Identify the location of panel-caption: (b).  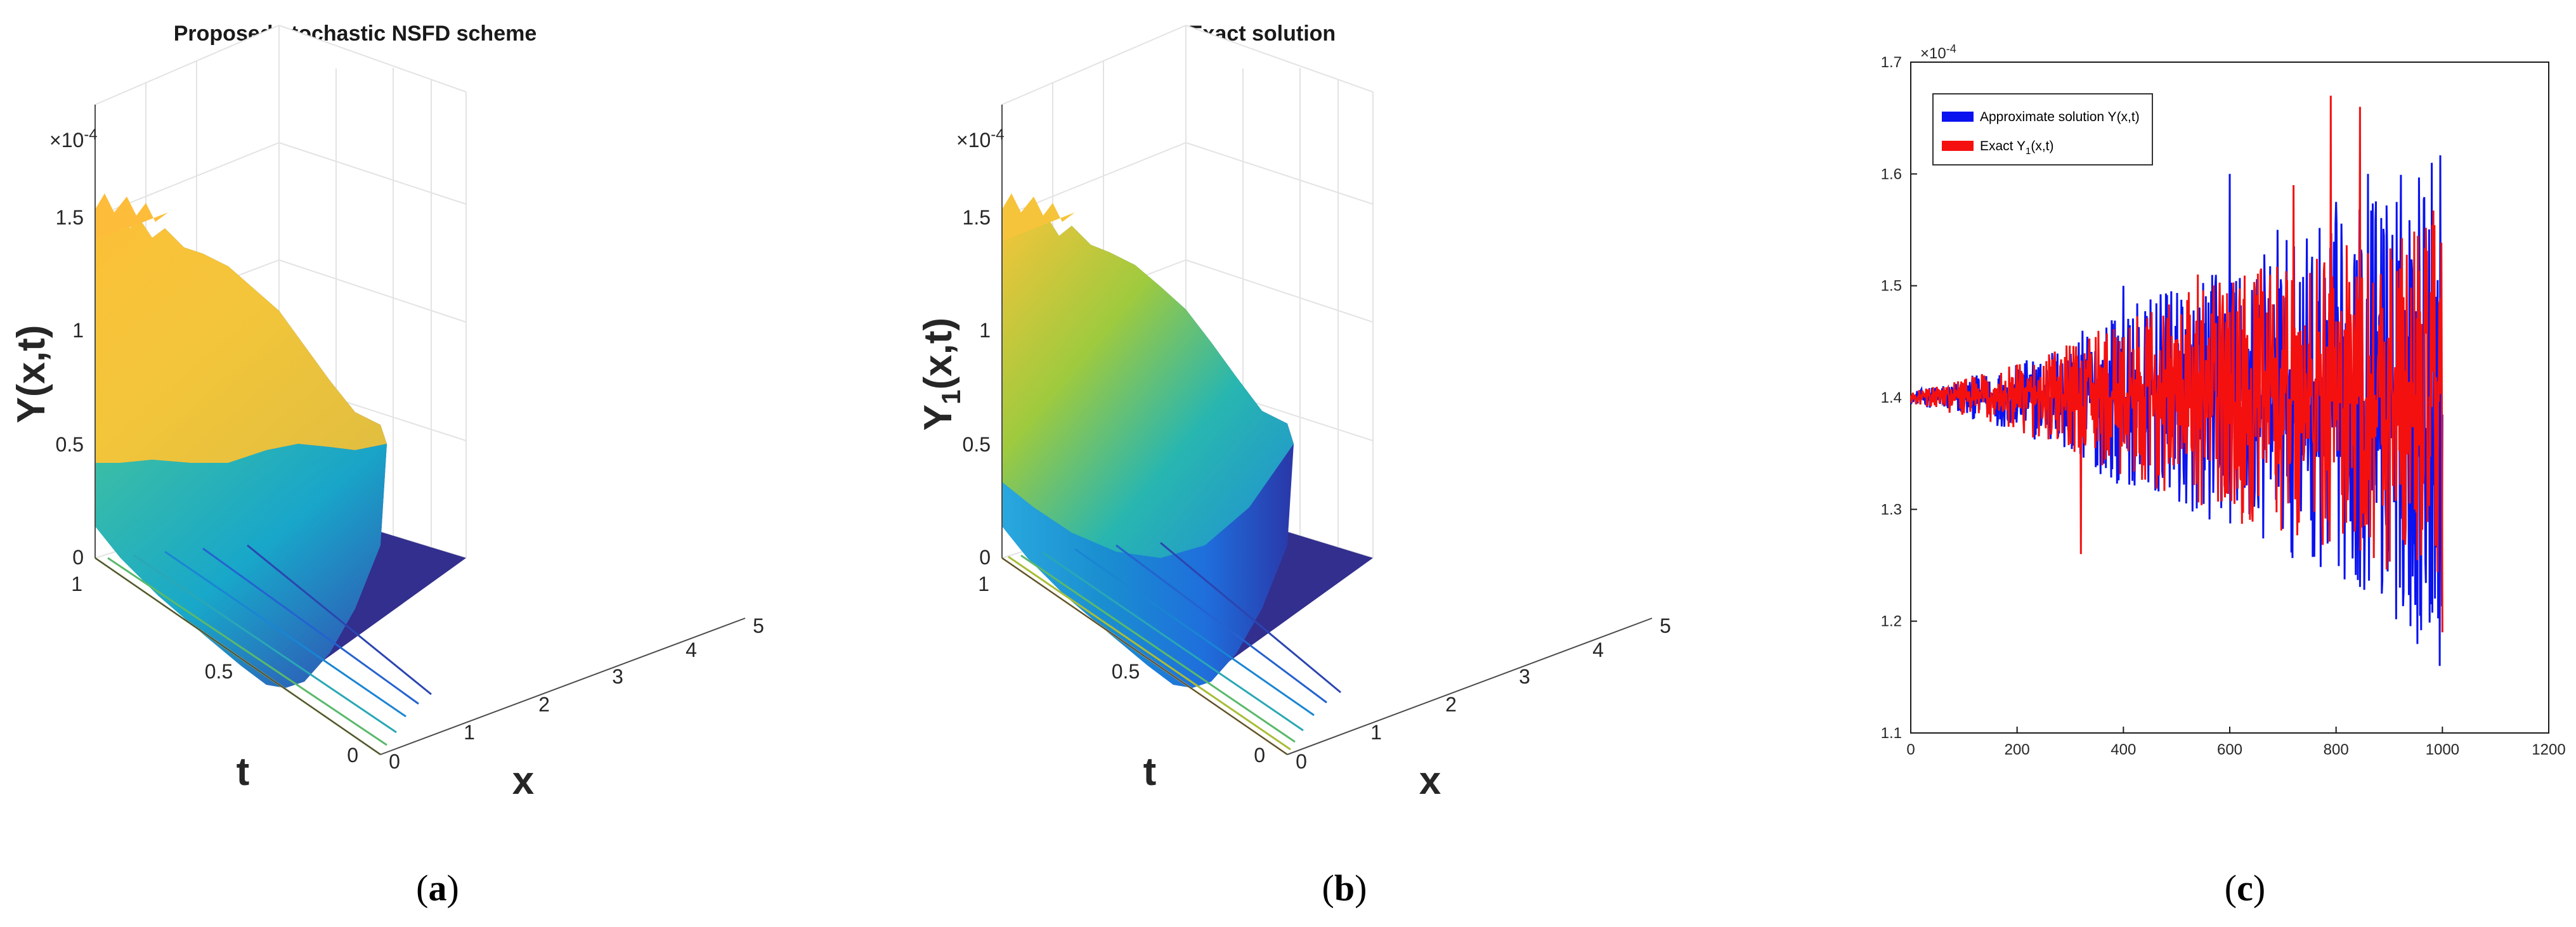
(1345, 888).